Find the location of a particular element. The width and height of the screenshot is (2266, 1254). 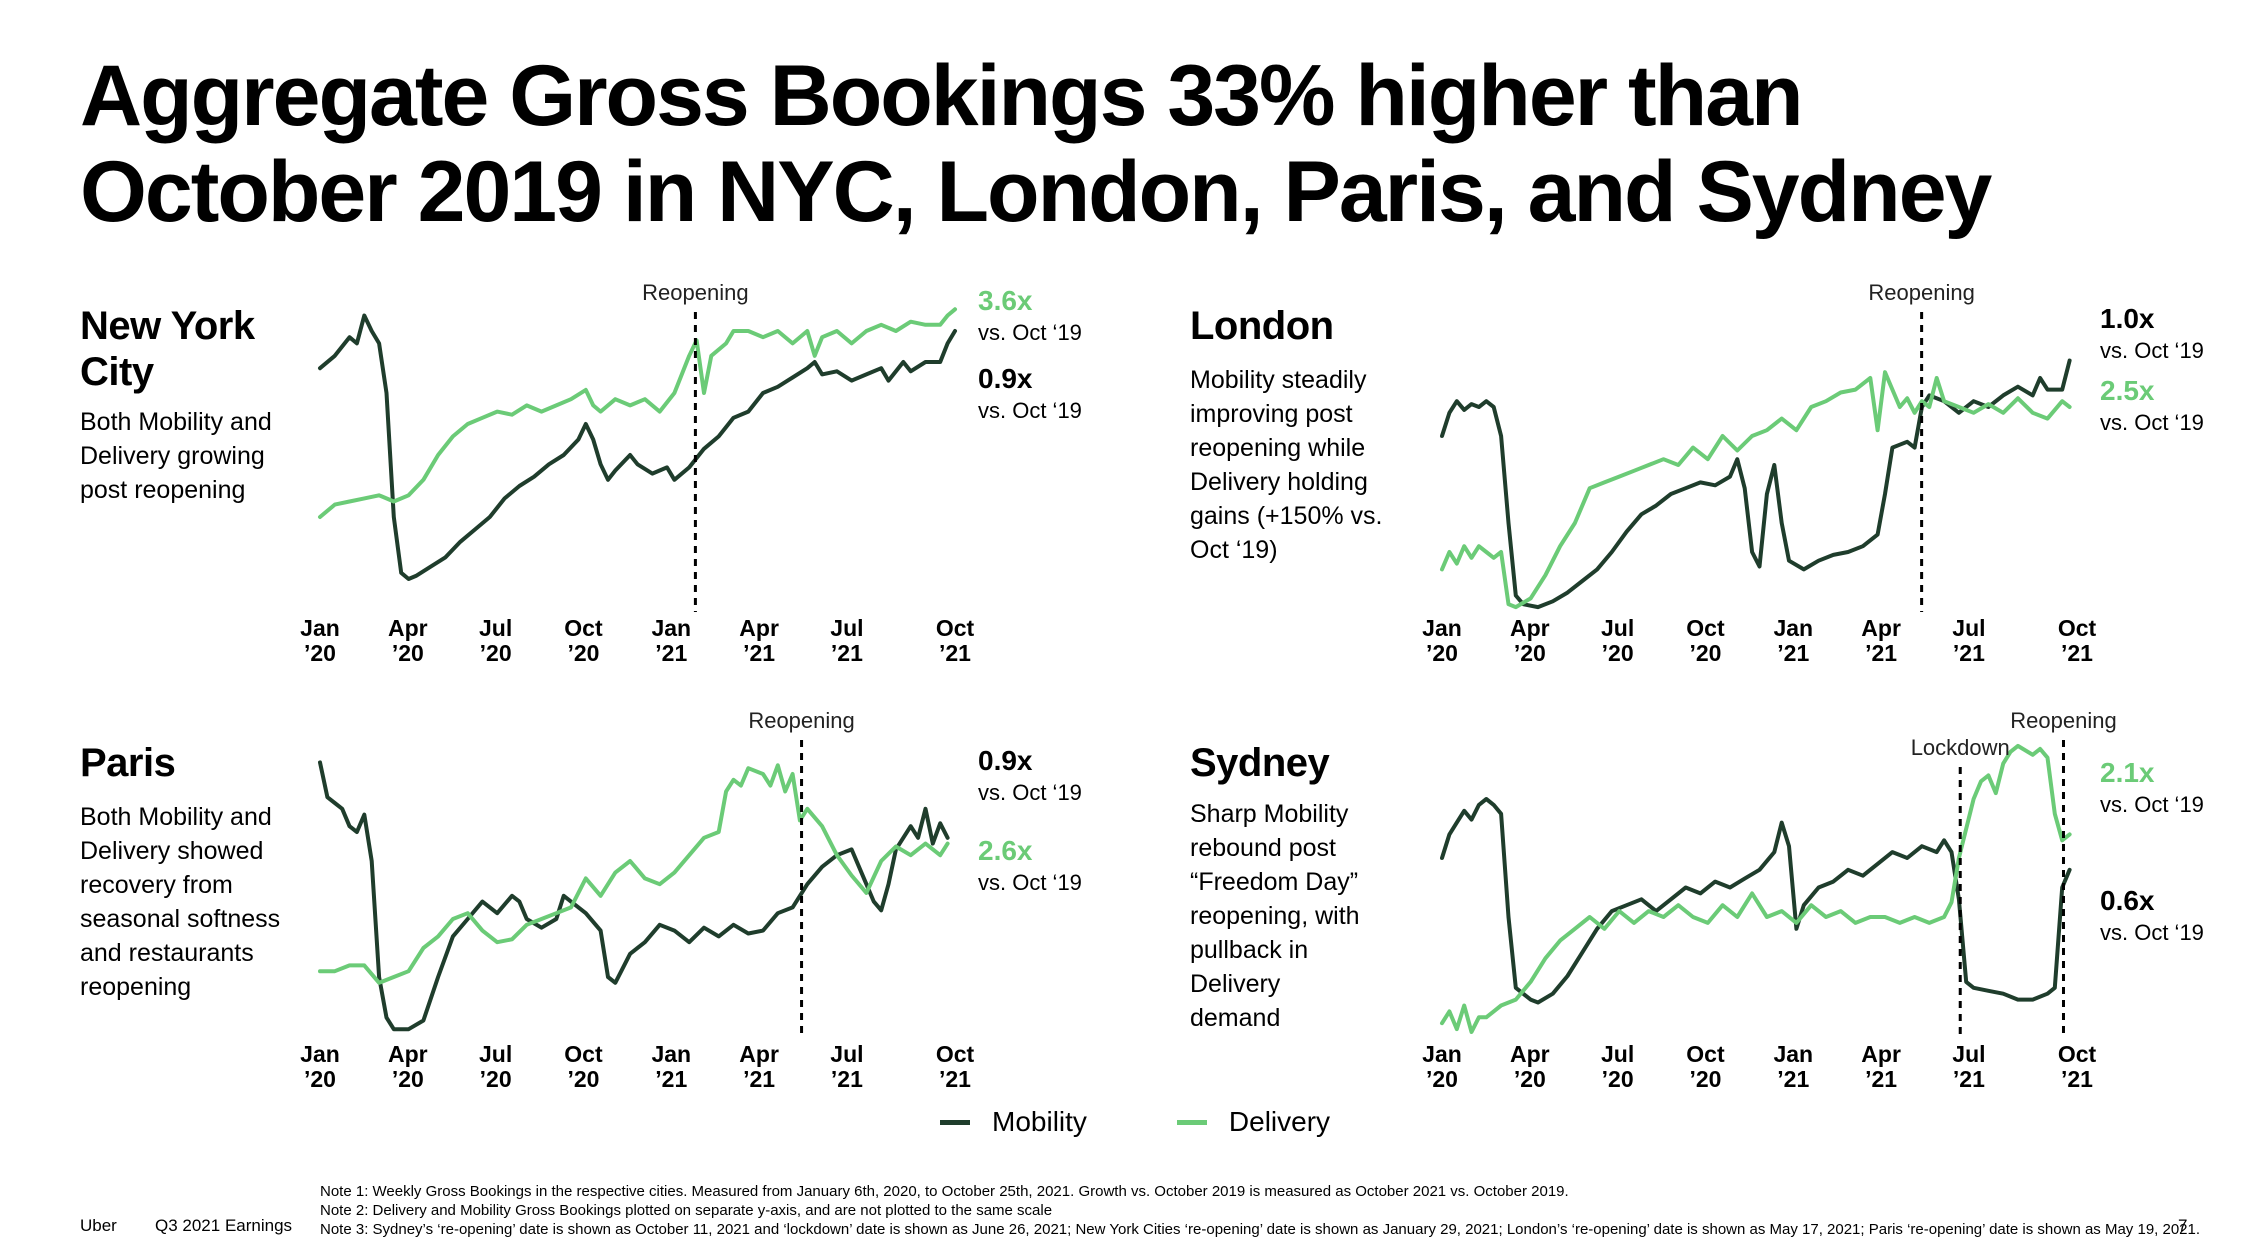

nyc-panel-title: New York City is located at coordinates (167, 349).